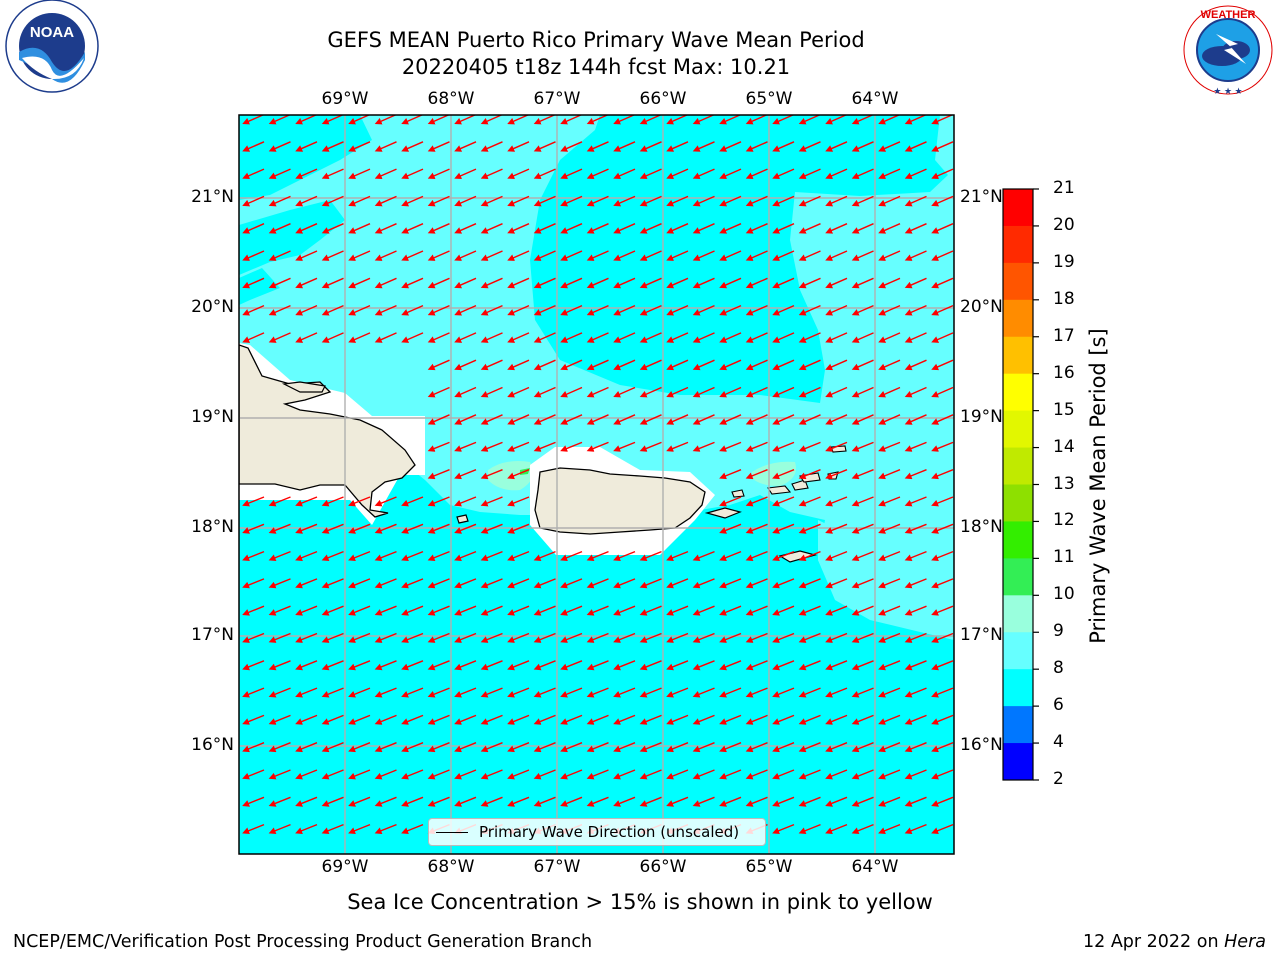 This screenshot has height=960, width=1280. I want to click on lat-label-right-21n: 21°N, so click(981, 197).